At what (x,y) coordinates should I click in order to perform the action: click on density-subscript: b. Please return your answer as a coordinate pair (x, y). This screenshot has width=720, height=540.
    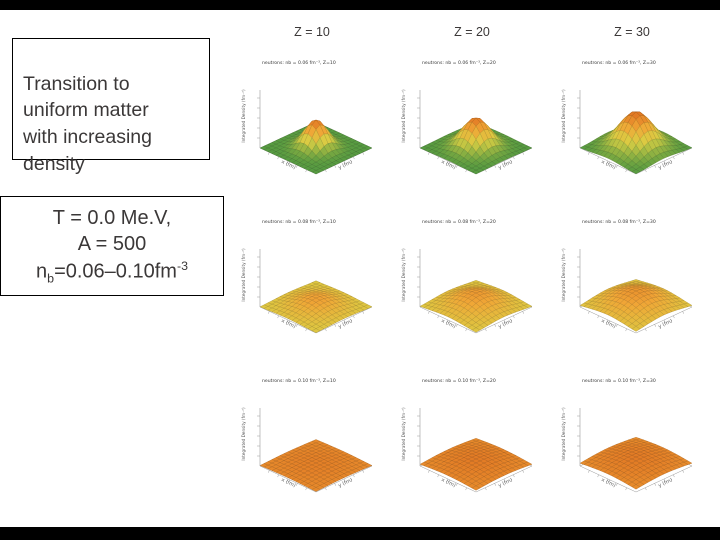
    Looking at the image, I should click on (51, 278).